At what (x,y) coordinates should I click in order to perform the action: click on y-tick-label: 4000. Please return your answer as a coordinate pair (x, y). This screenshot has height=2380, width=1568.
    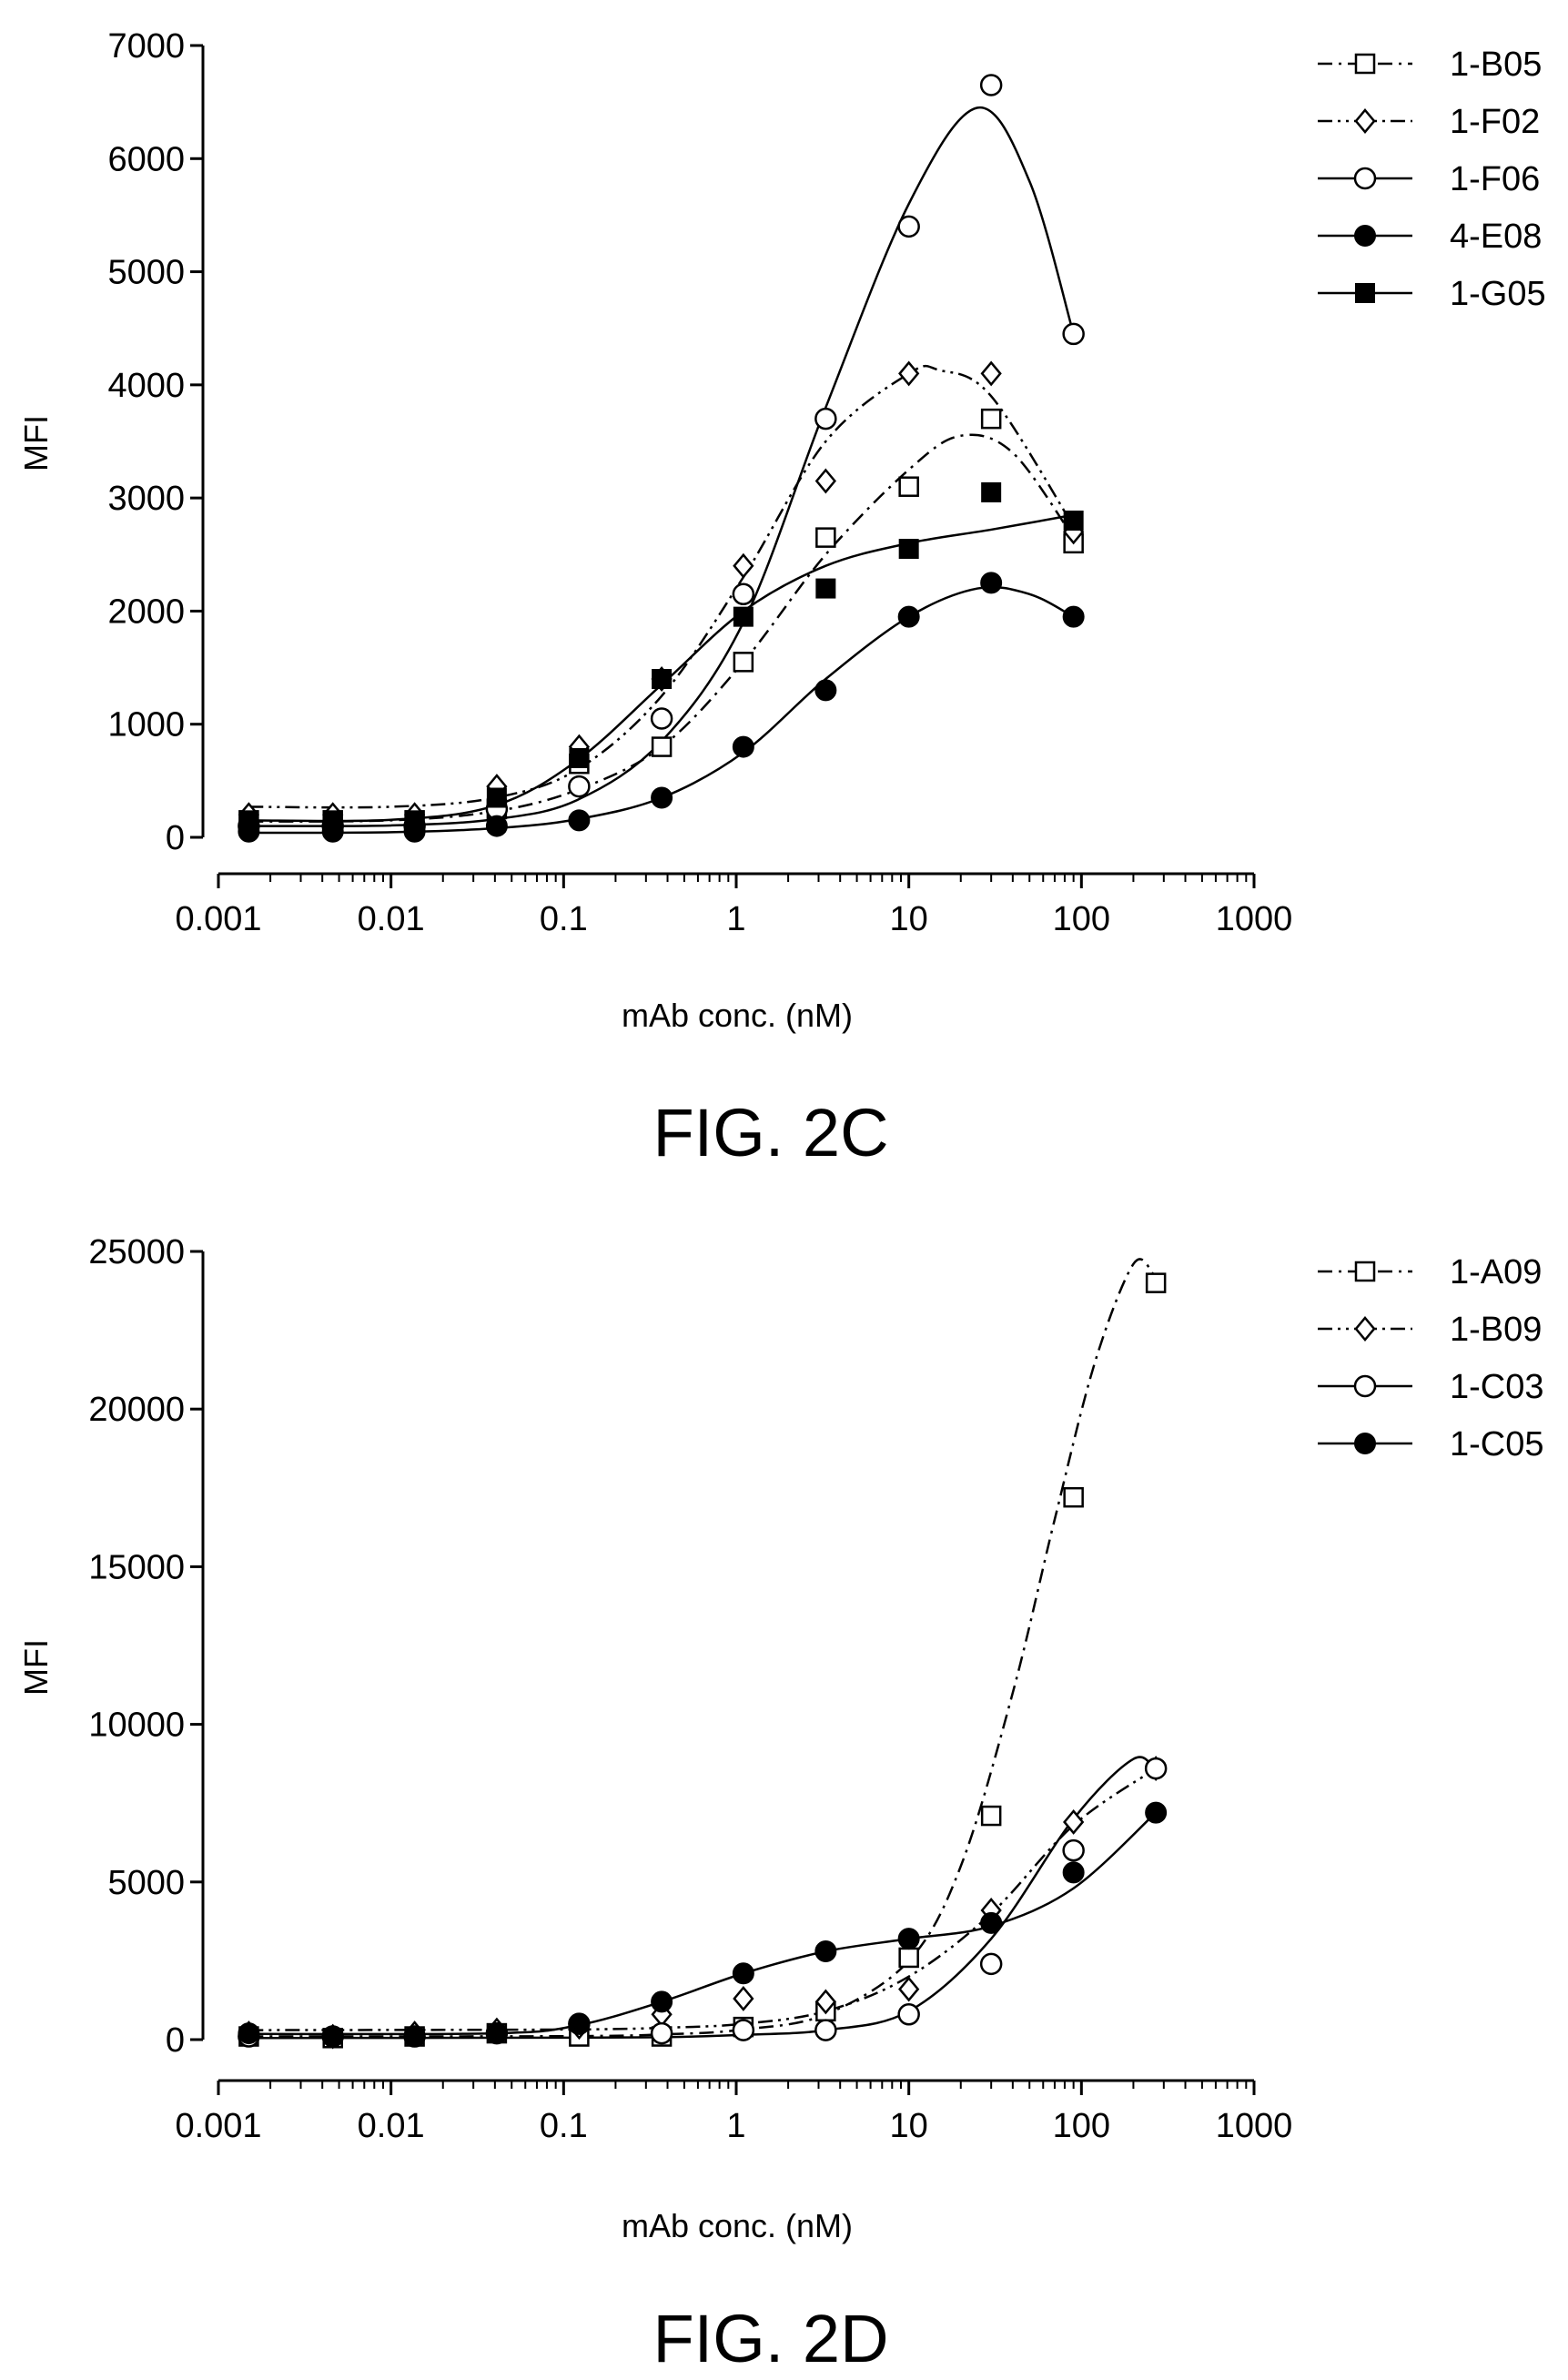
    Looking at the image, I should click on (146, 386).